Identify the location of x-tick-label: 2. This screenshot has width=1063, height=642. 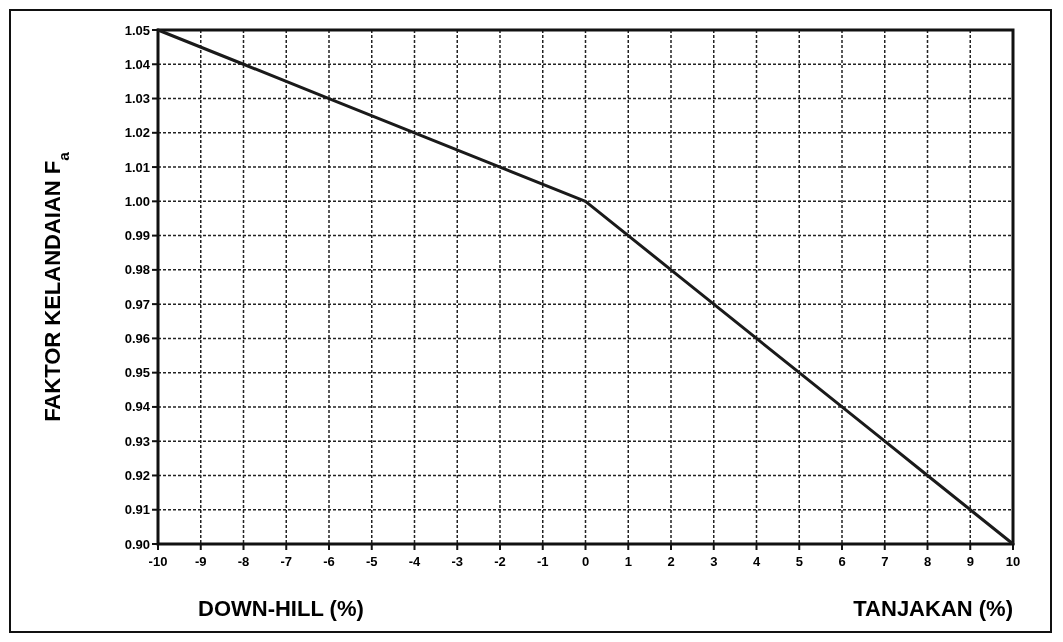
(671, 561).